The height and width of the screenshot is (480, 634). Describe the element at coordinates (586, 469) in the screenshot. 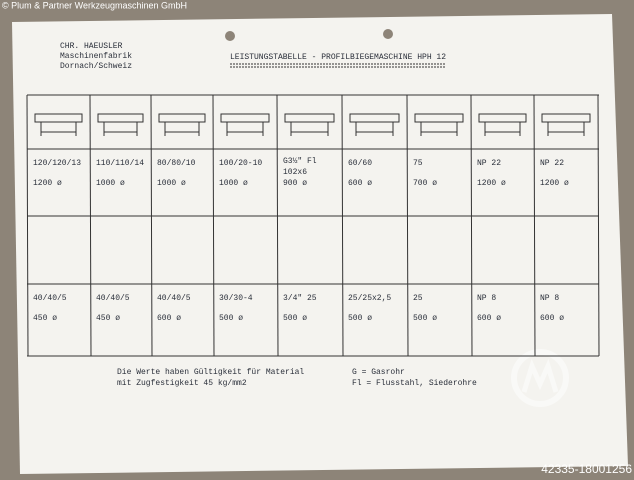

I see `reference: 42335-18001256` at that location.